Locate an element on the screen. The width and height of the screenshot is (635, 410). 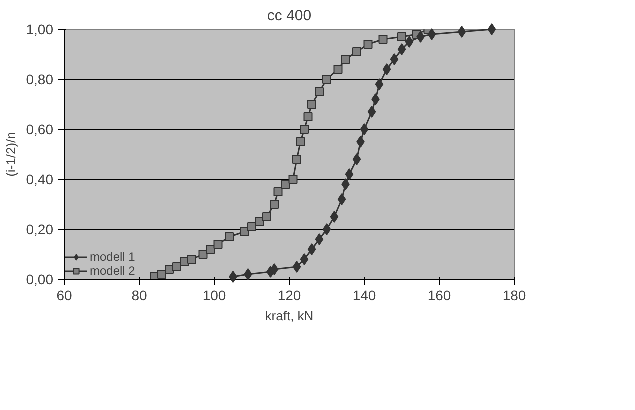
x-tick-label: 140 is located at coordinates (364, 296).